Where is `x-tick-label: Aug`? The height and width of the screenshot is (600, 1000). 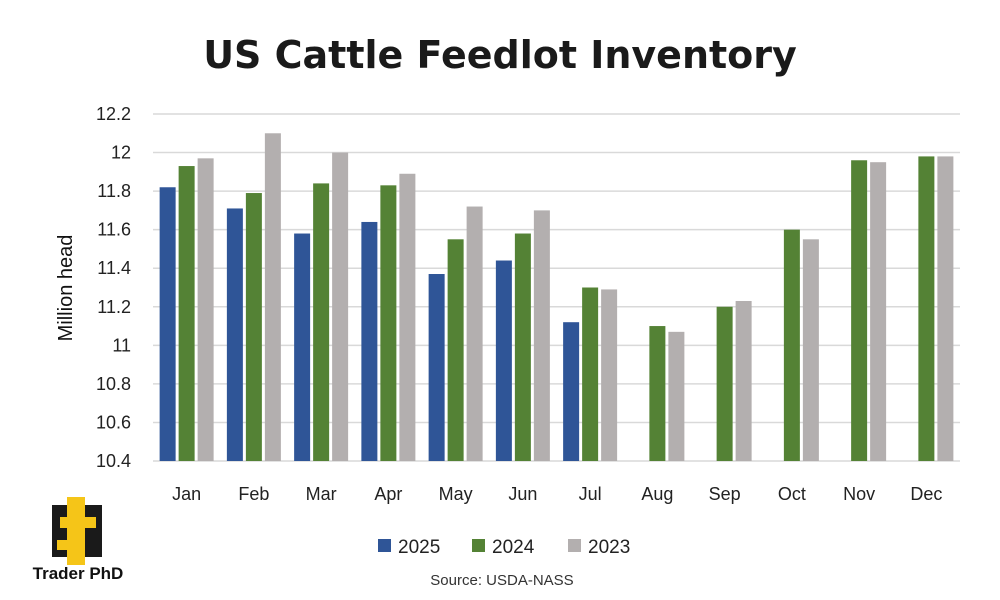 x-tick-label: Aug is located at coordinates (657, 494).